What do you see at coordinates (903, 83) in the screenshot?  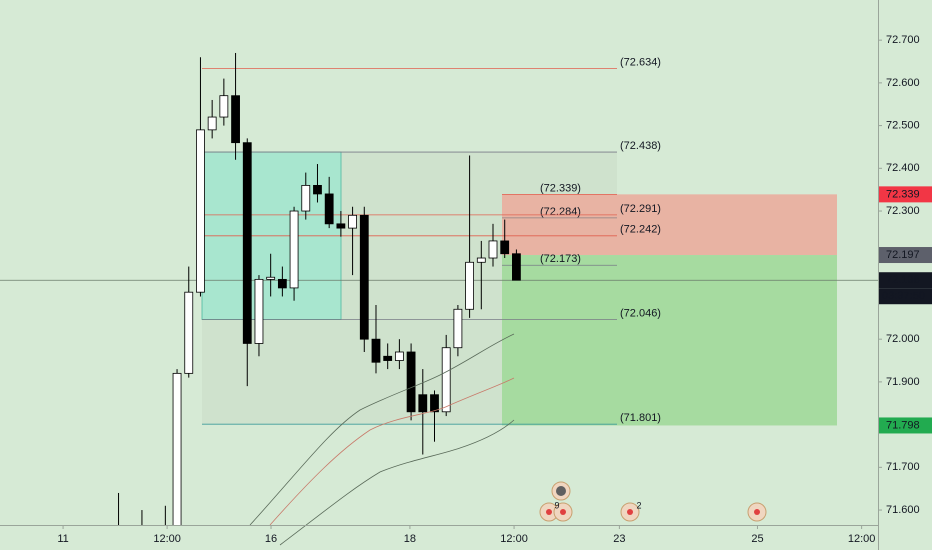 I see `y-tick-label: 72.600` at bounding box center [903, 83].